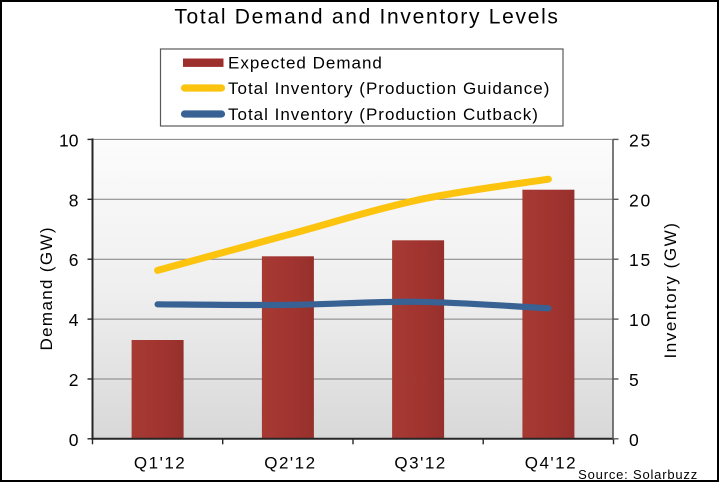 This screenshot has height=482, width=719. Describe the element at coordinates (383, 114) in the screenshot. I see `svg-text:Total Inventory (Production Cu: Total Inventory (Production Cutback)` at that location.